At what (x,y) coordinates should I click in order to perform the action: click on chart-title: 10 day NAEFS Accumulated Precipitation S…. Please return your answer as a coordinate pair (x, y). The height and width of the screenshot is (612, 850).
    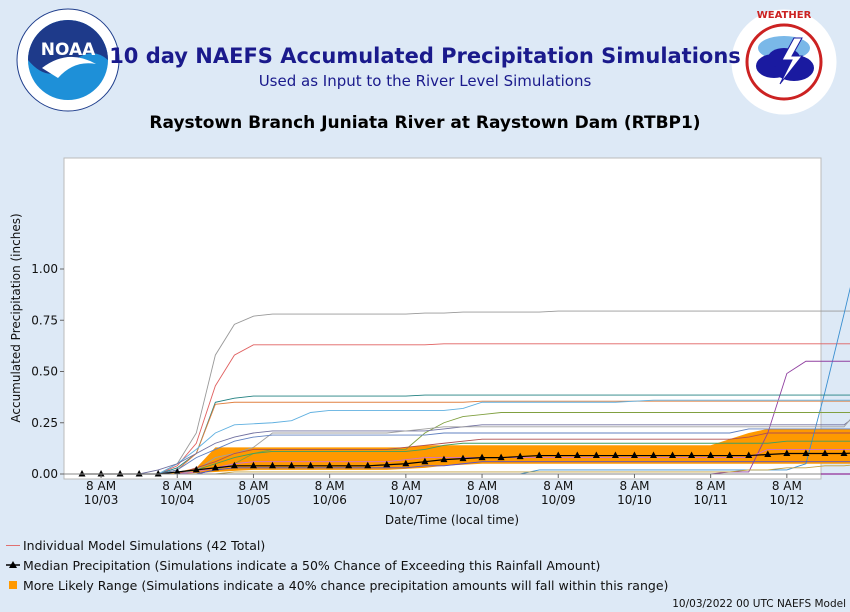
    Looking at the image, I should click on (425, 56).